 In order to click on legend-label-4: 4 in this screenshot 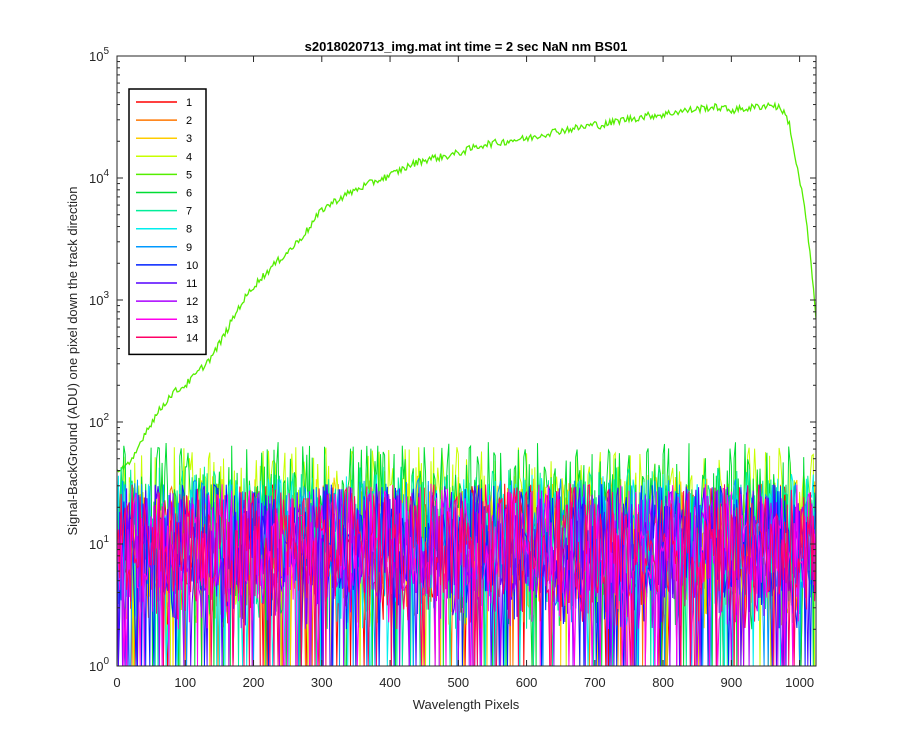, I will do `click(189, 157)`.